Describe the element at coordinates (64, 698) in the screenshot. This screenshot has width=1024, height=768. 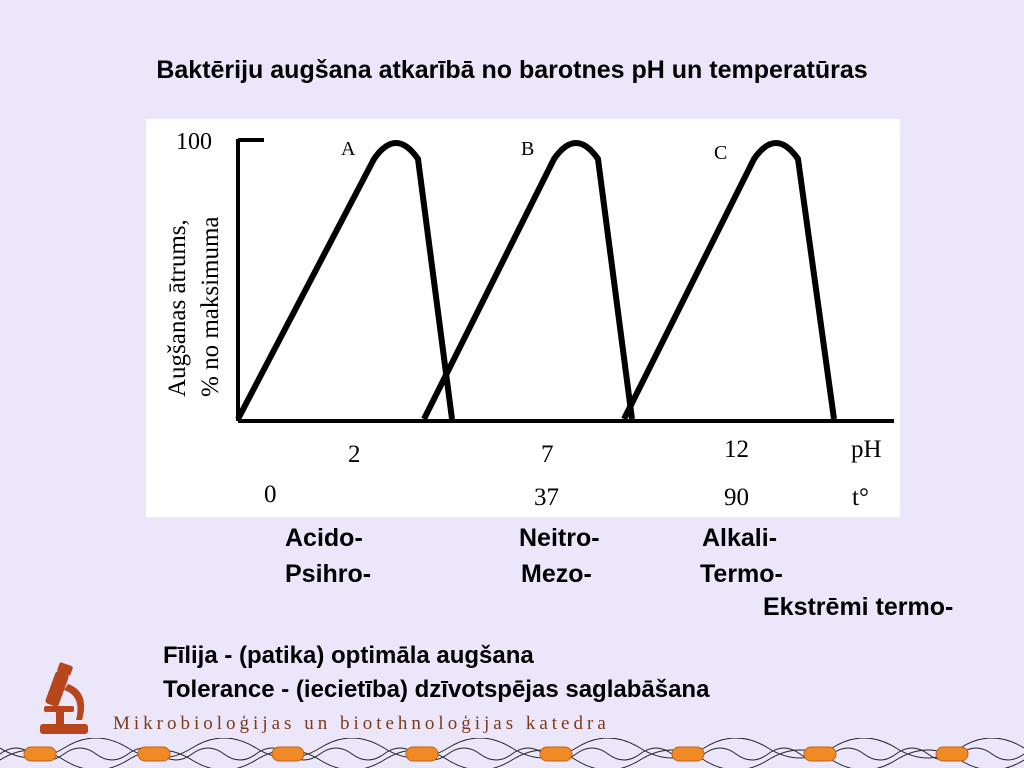
I see `microscope-icon` at that location.